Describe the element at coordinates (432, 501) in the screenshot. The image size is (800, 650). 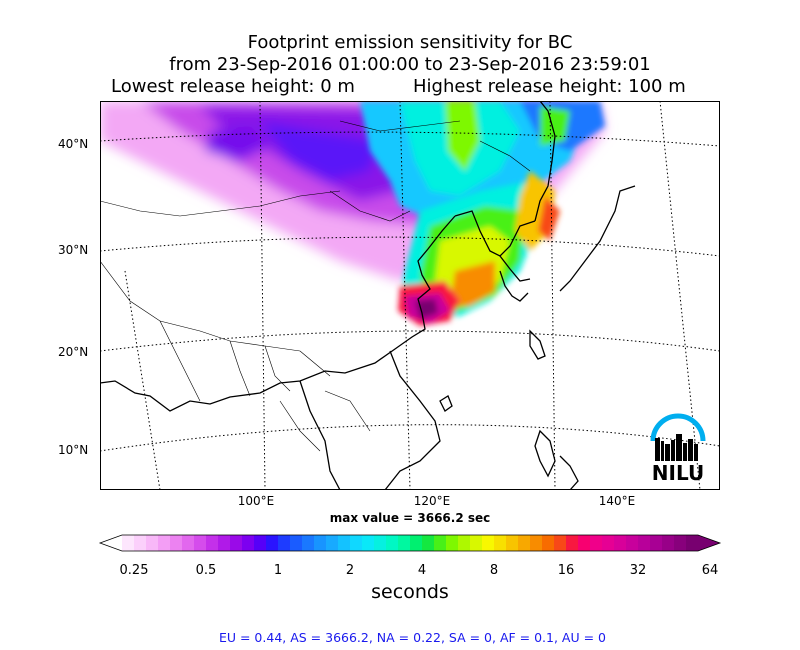
I see `lon-label-120e: 120°E` at that location.